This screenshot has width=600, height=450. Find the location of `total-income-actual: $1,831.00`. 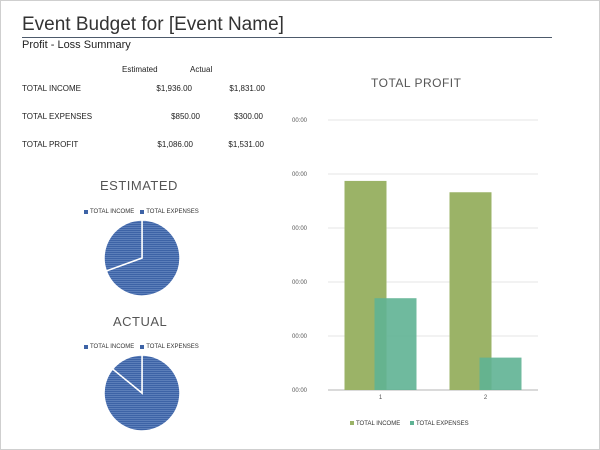

total-income-actual: $1,831.00 is located at coordinates (247, 88).